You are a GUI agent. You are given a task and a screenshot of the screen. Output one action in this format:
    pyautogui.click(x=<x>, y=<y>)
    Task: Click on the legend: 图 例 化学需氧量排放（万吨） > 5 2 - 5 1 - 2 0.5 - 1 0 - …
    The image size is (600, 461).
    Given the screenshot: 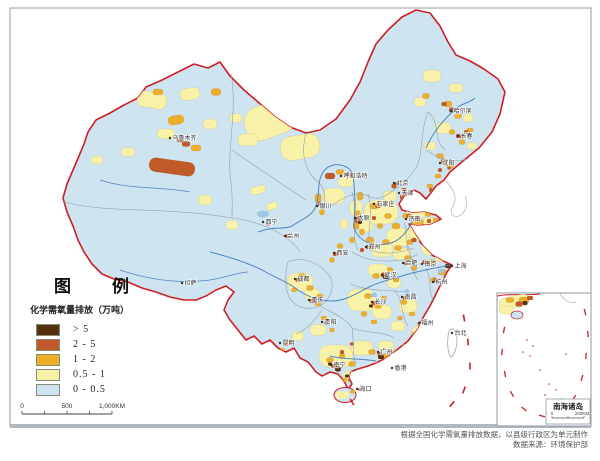 What is the action you would take?
    pyautogui.click(x=98, y=334)
    